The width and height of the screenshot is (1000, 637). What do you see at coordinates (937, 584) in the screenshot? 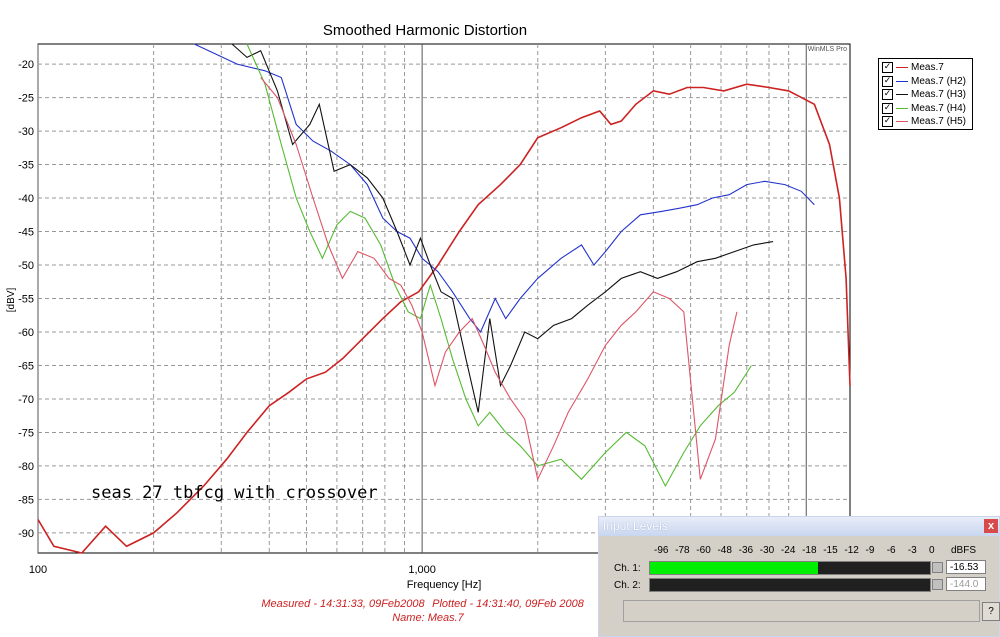
I see `channel-2-peak-indicator` at bounding box center [937, 584].